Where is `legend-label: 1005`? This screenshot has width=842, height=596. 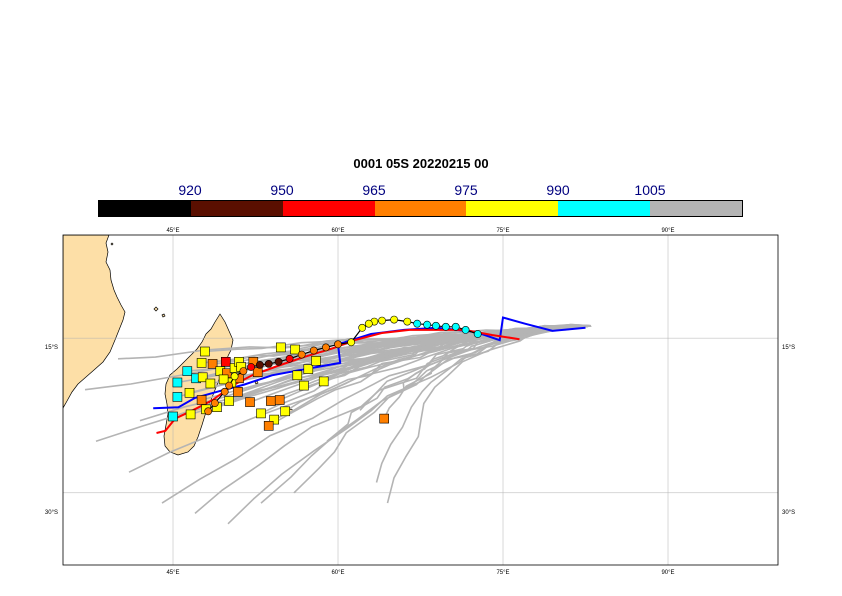 legend-label: 1005 is located at coordinates (650, 190).